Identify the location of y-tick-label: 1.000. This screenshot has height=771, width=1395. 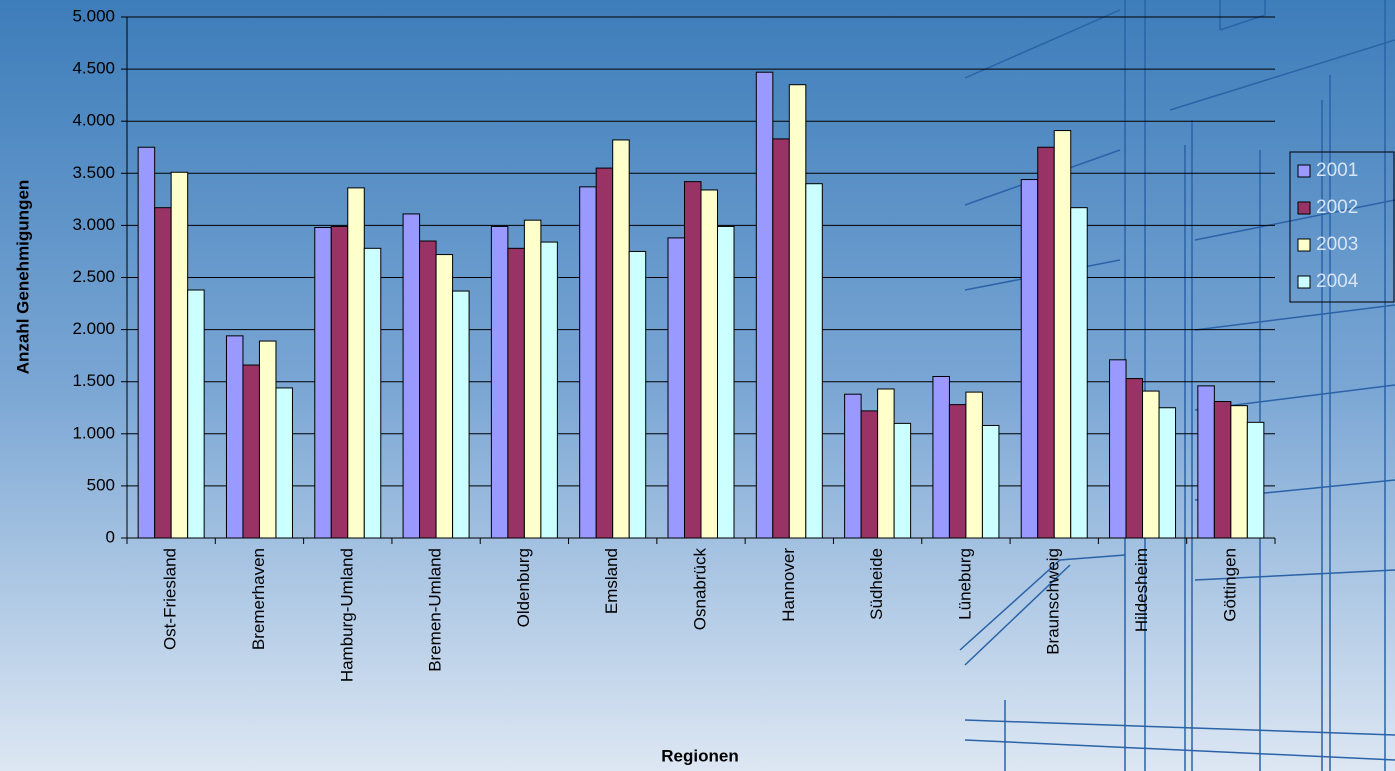
(93, 432).